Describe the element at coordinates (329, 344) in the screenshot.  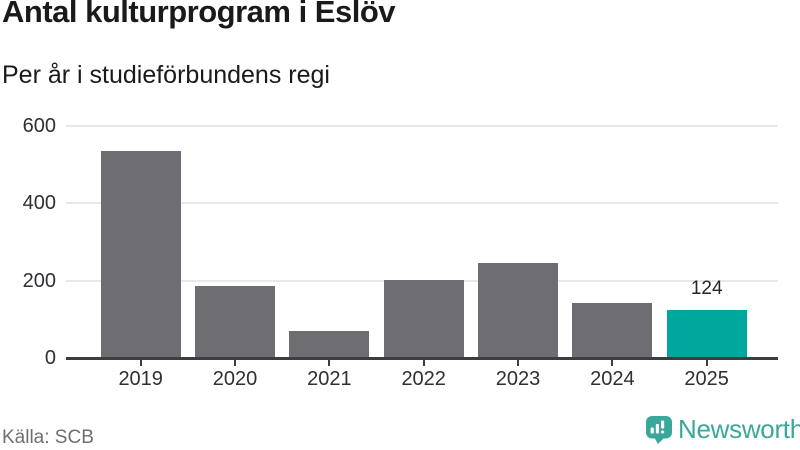
I see `bar-2021` at that location.